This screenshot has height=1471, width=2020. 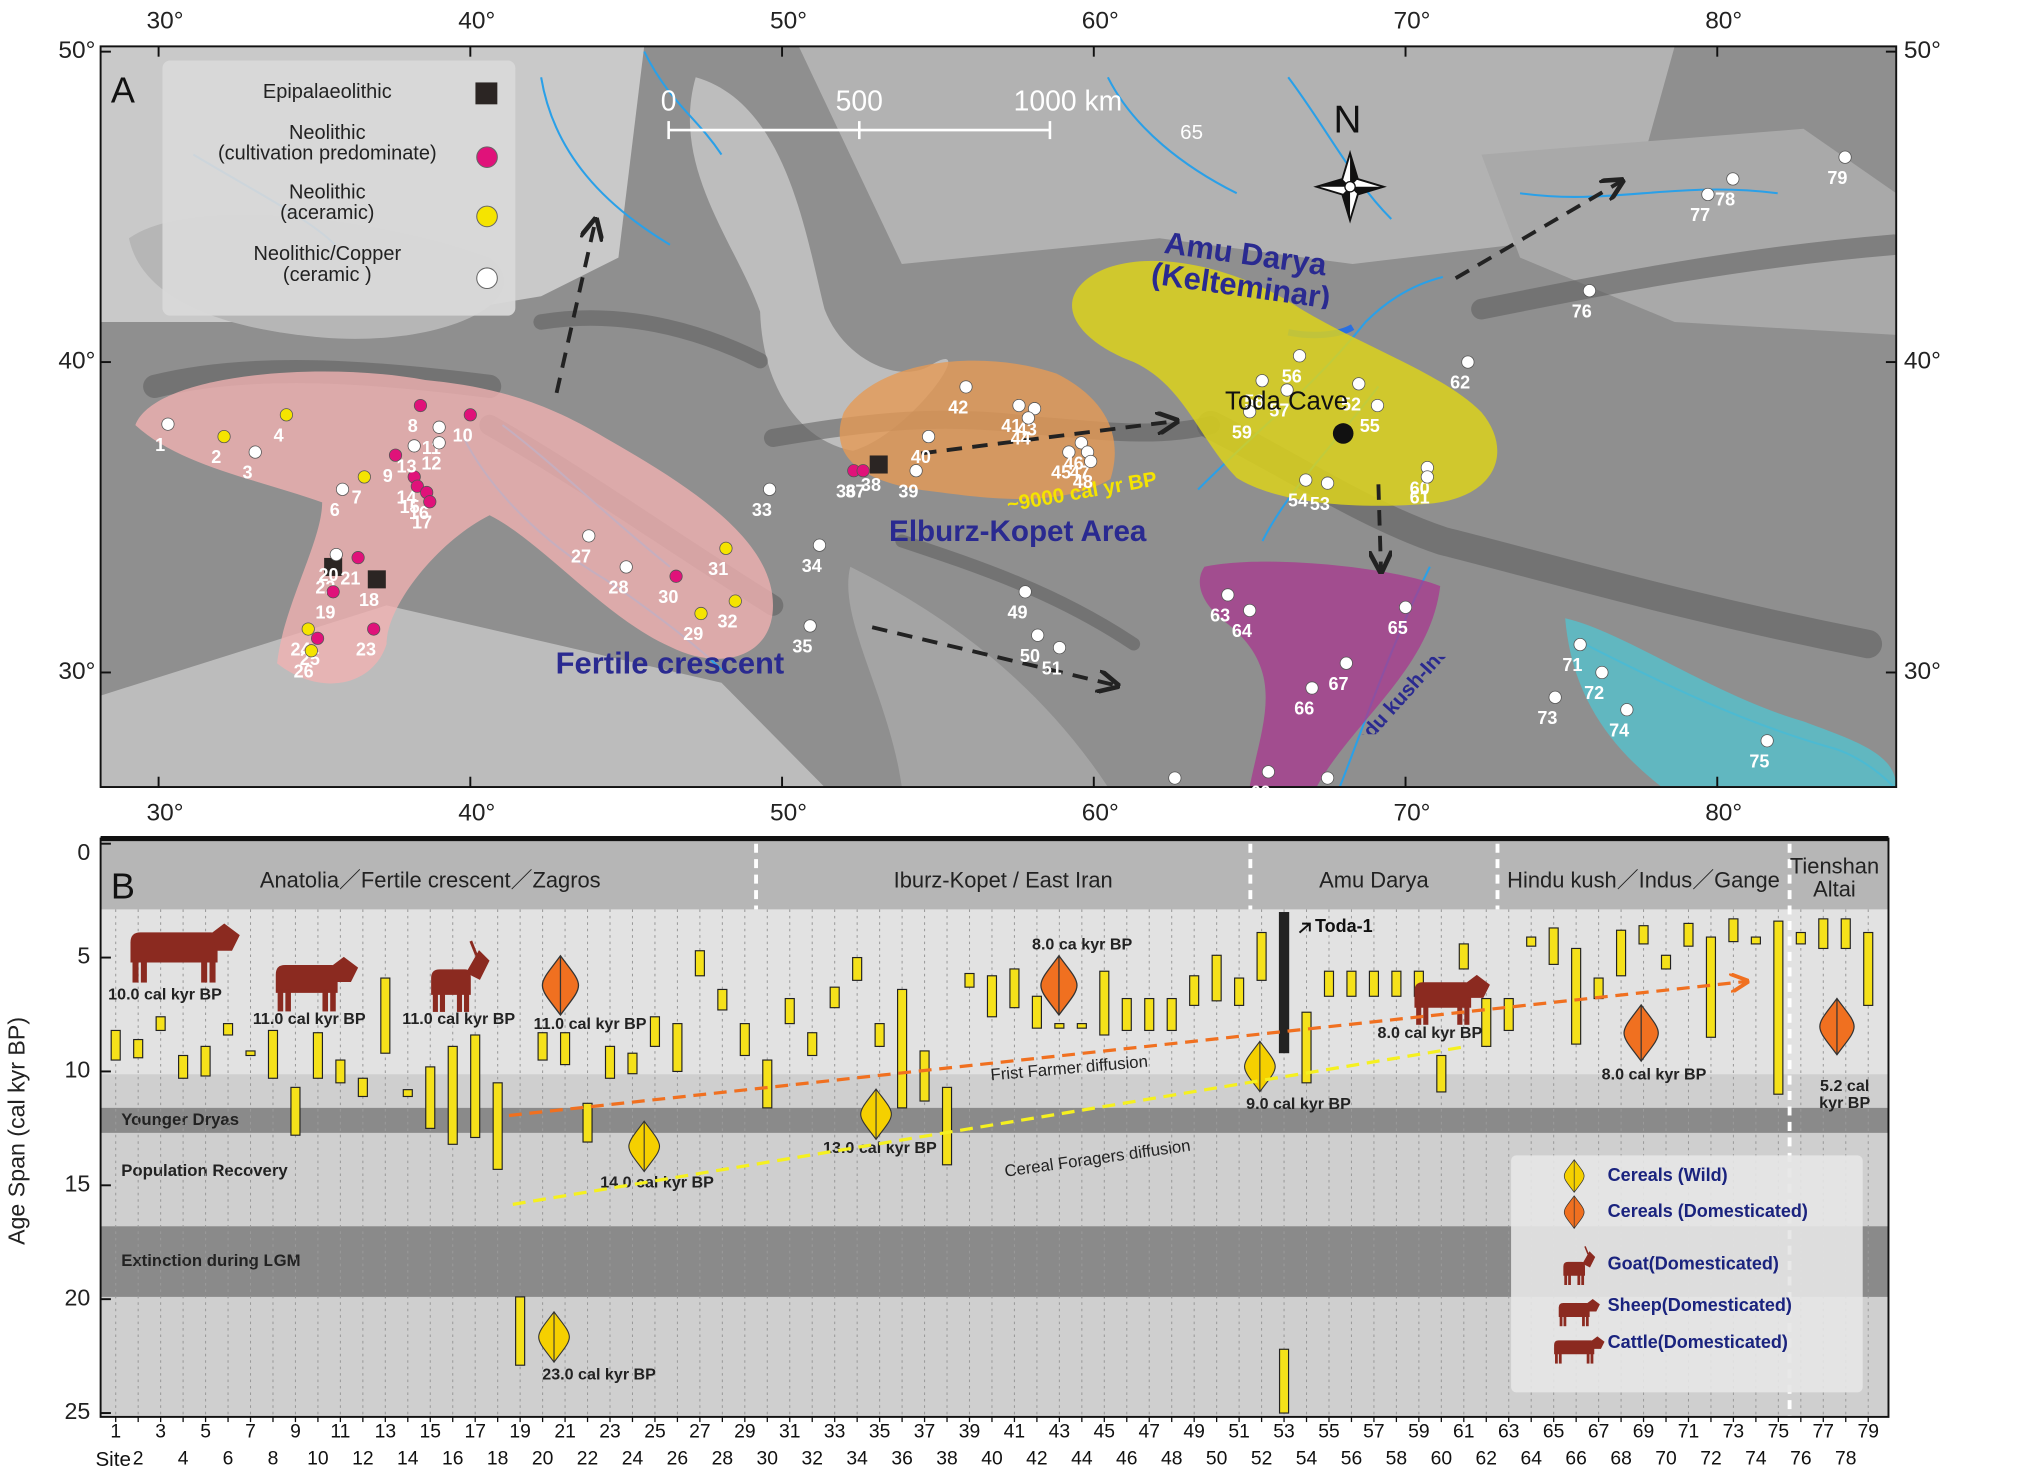 I want to click on x-tick-label: 67, so click(x=1598, y=1431).